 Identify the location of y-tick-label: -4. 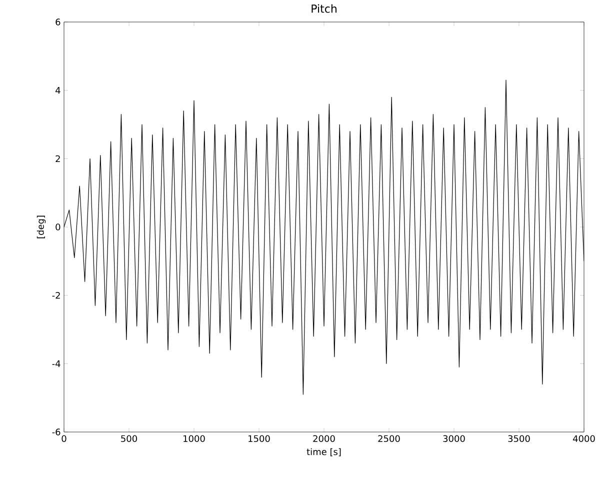
(56, 363).